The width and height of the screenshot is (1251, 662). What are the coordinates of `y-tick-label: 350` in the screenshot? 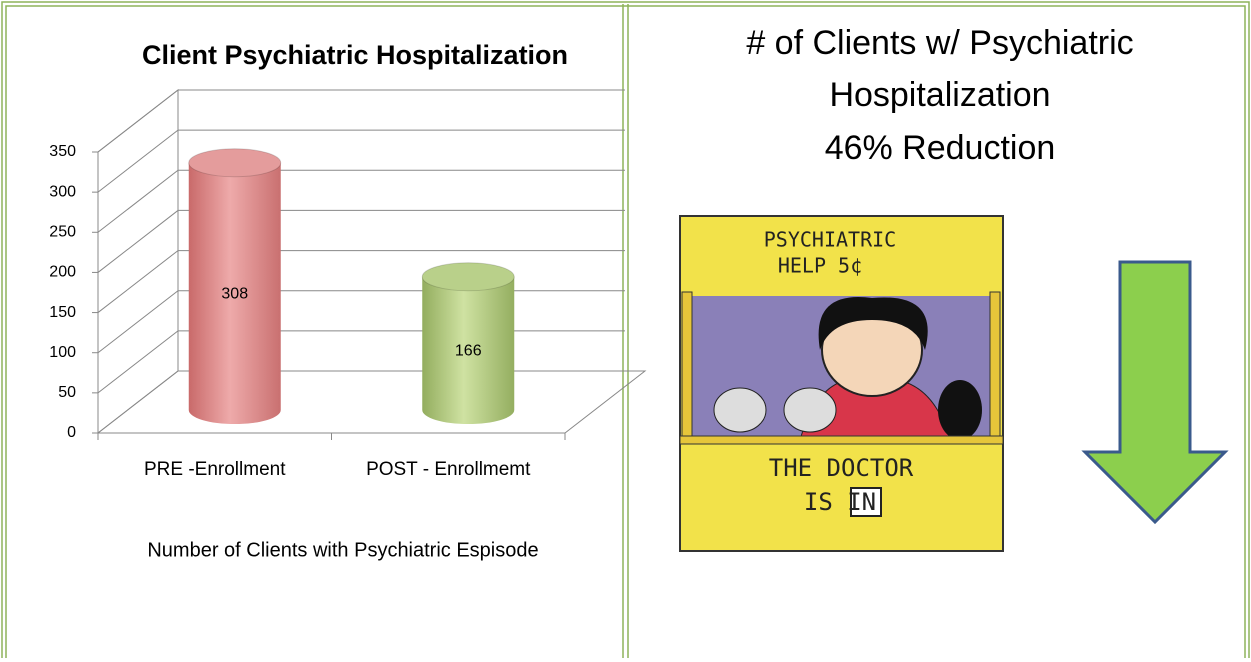 It's located at (62, 151).